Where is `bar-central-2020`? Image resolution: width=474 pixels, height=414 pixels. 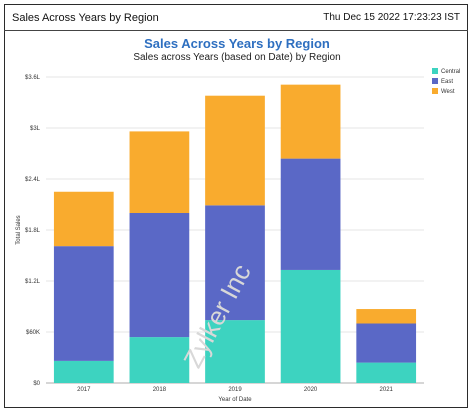 bar-central-2020 is located at coordinates (310, 326).